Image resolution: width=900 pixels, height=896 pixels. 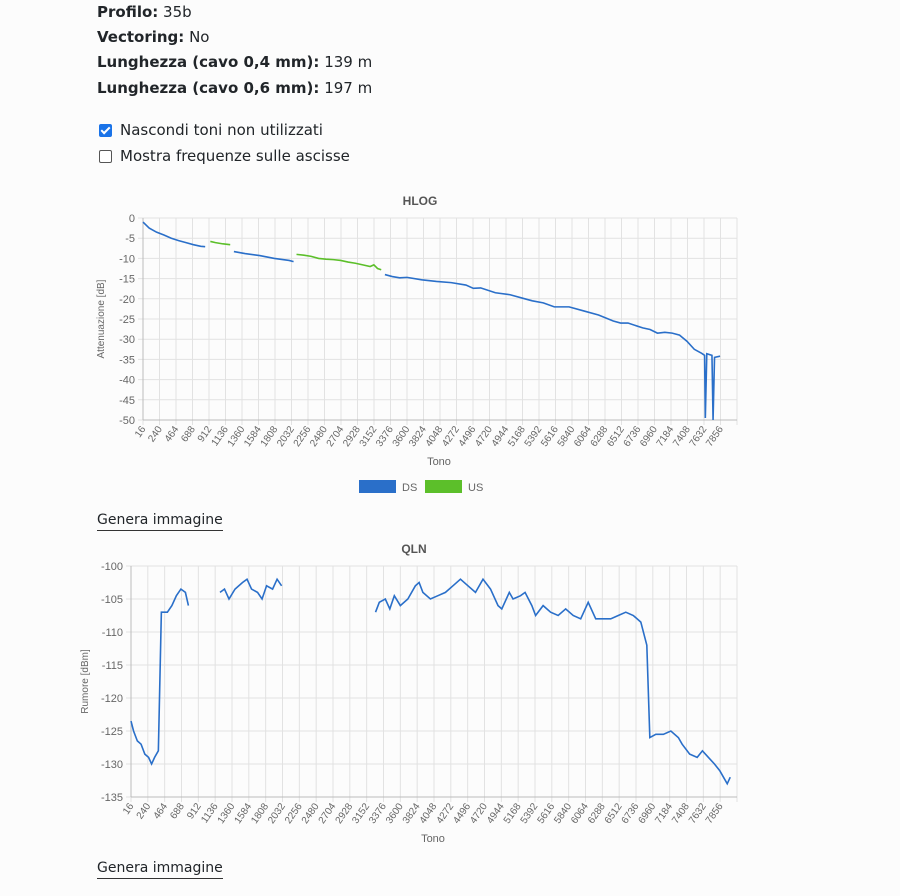 What do you see at coordinates (112, 699) in the screenshot?
I see `y-tick-label: -120` at bounding box center [112, 699].